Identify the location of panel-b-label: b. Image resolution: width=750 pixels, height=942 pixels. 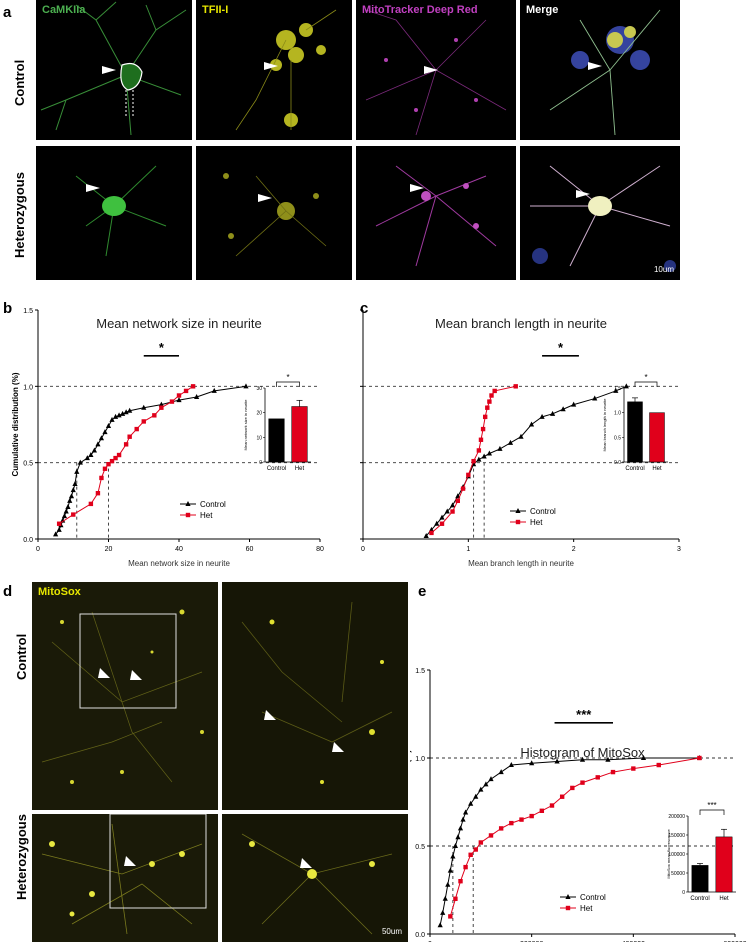
(8, 308).